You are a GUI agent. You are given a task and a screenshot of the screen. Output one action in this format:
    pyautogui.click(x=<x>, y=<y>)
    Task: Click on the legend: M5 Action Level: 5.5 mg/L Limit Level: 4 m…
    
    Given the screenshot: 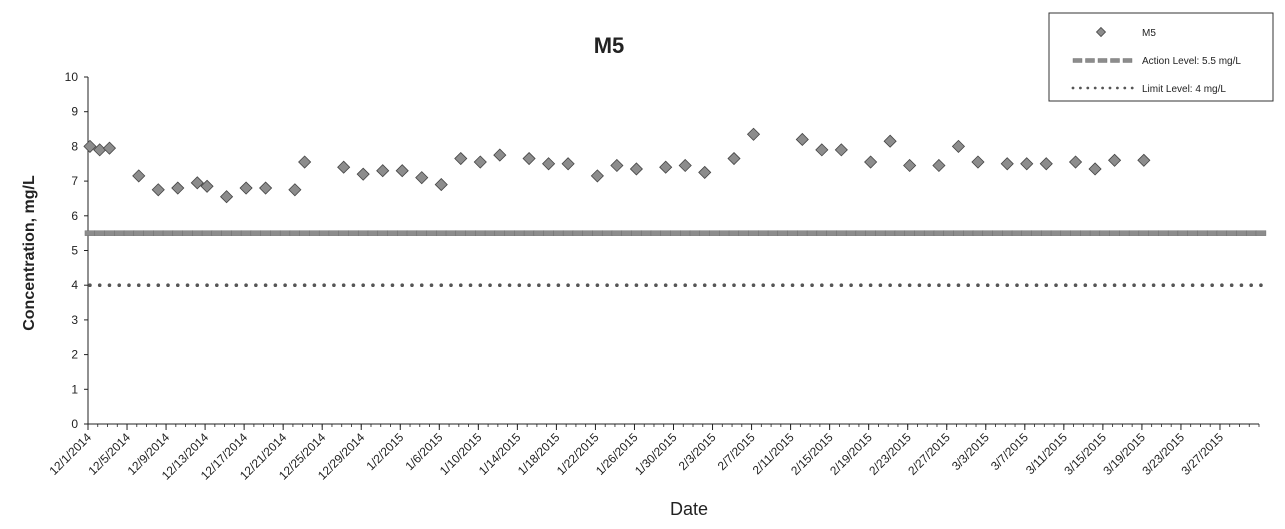 What is the action you would take?
    pyautogui.click(x=1161, y=57)
    